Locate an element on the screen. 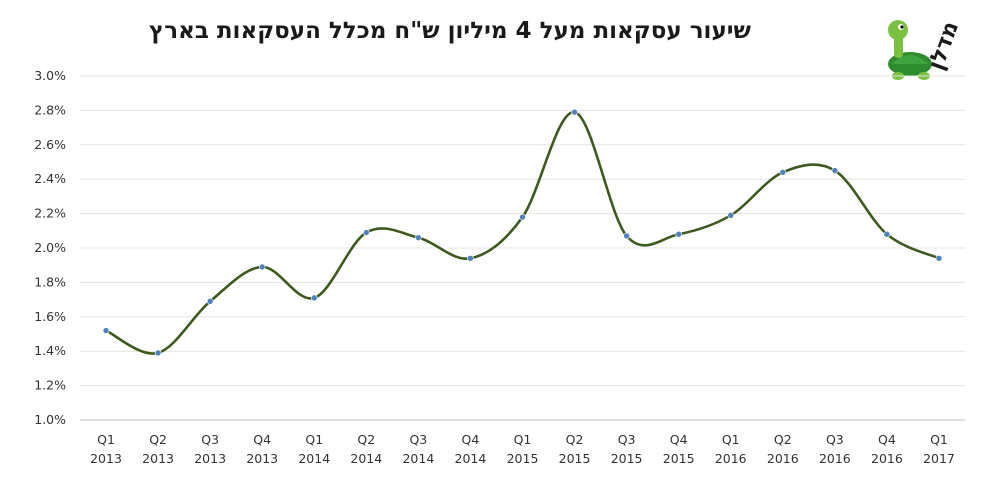  x-tick-label: Q1 2017 is located at coordinates (939, 449).